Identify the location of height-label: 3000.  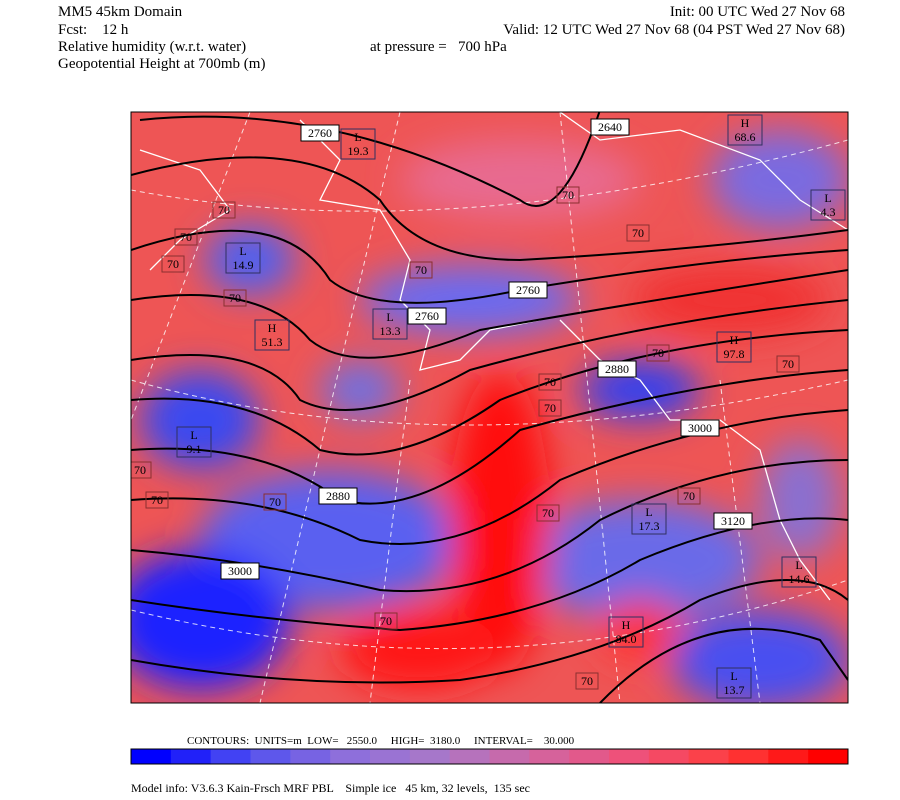
(240, 571).